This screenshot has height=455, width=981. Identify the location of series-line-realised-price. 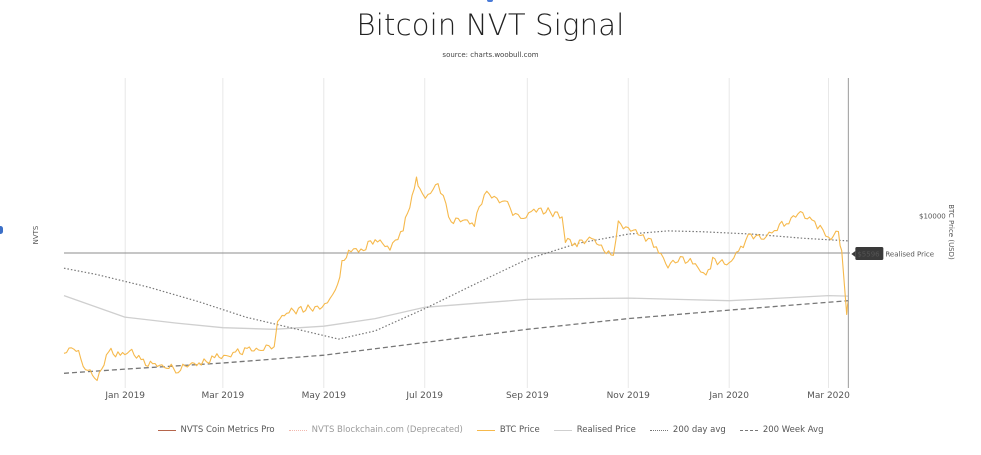
(456, 312).